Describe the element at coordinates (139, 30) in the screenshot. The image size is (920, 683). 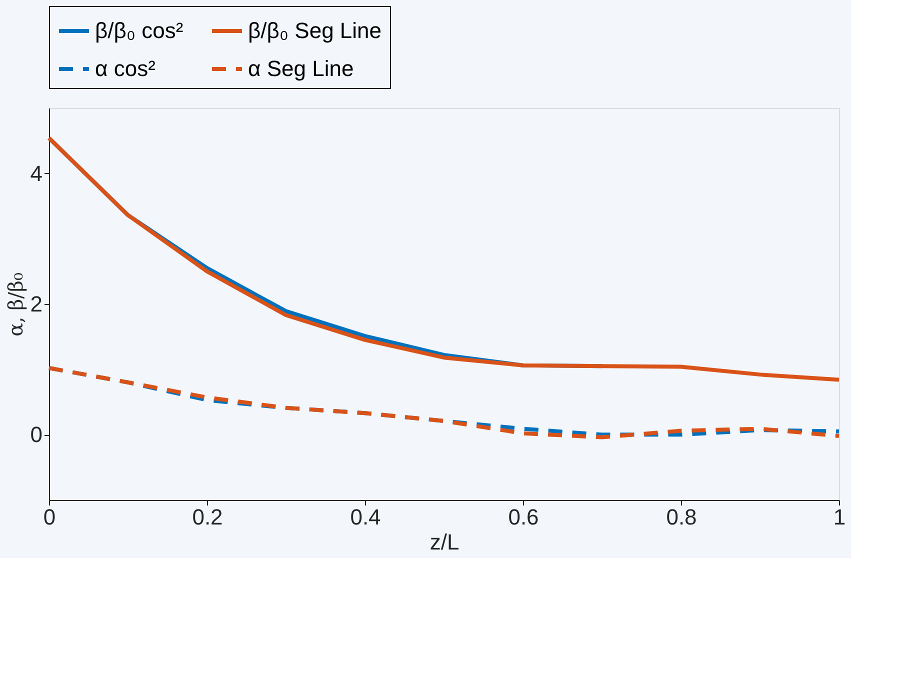
I see `legend-label: β/β₀ cos²` at that location.